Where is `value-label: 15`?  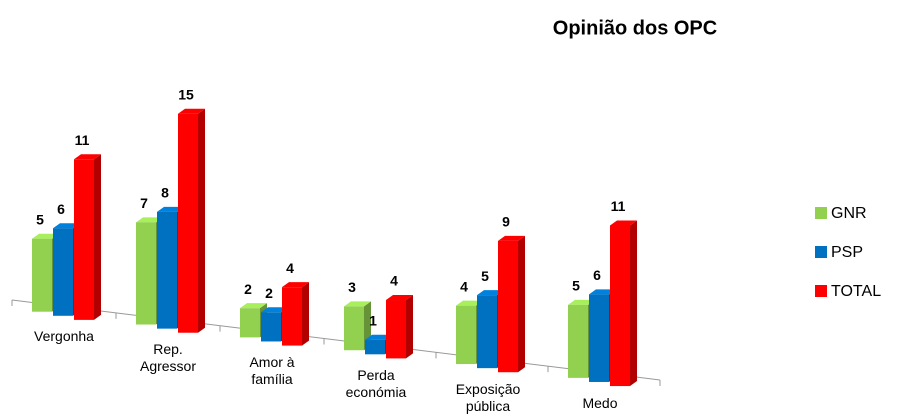 value-label: 15 is located at coordinates (186, 94).